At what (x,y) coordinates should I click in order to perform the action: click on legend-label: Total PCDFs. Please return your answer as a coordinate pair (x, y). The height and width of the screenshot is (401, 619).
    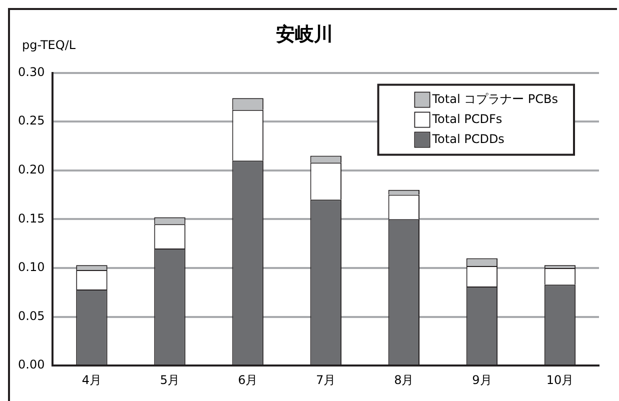
    Looking at the image, I should click on (466, 119).